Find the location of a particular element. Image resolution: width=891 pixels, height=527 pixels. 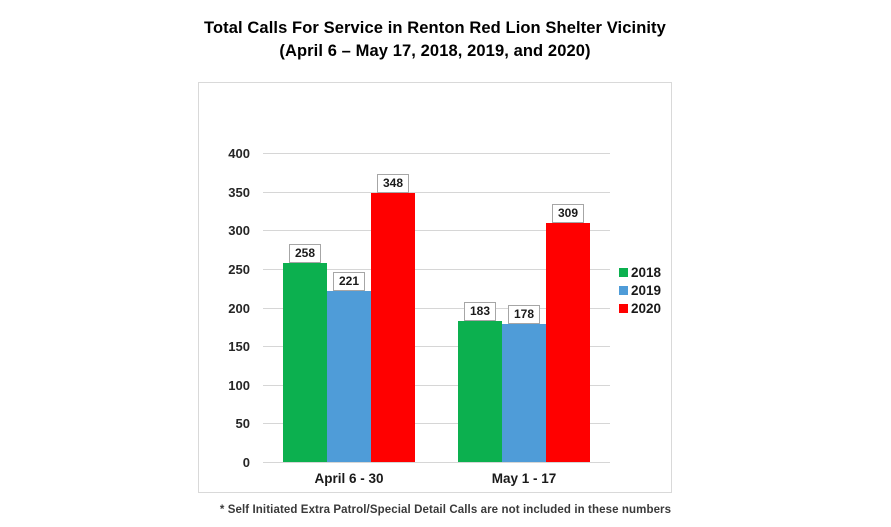

legend: 2018 2019 2020 is located at coordinates (640, 291).